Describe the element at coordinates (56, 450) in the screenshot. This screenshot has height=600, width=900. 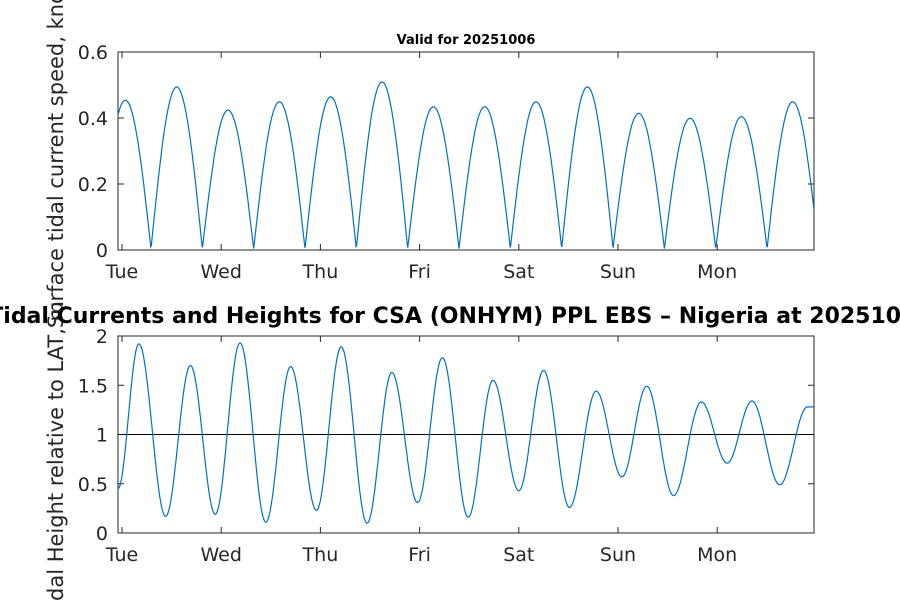
I see `height-y-axis-label: Tidal Height relative to LAT, m` at that location.